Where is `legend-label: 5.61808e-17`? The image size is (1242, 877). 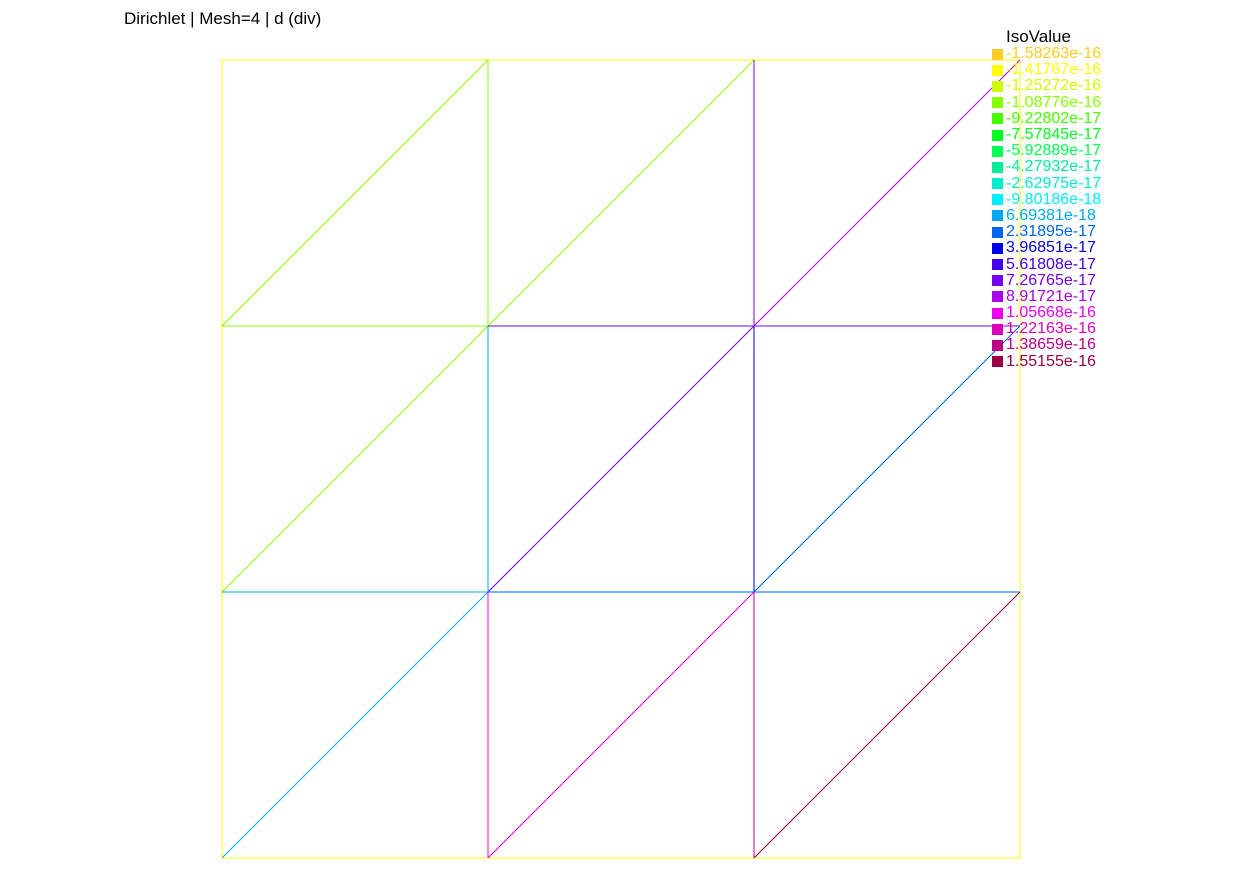
legend-label: 5.61808e-17 is located at coordinates (1051, 264).